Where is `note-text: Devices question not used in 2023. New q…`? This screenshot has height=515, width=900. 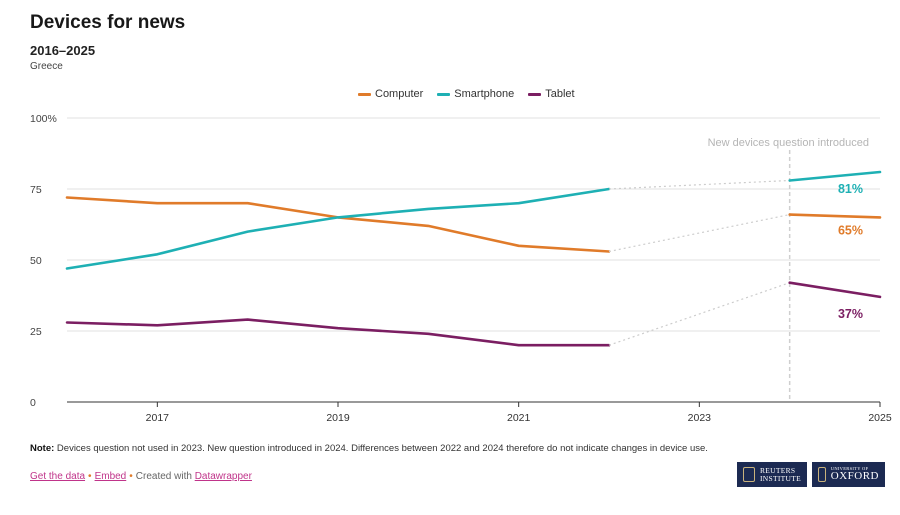 note-text: Devices question not used in 2023. New q… is located at coordinates (381, 448).